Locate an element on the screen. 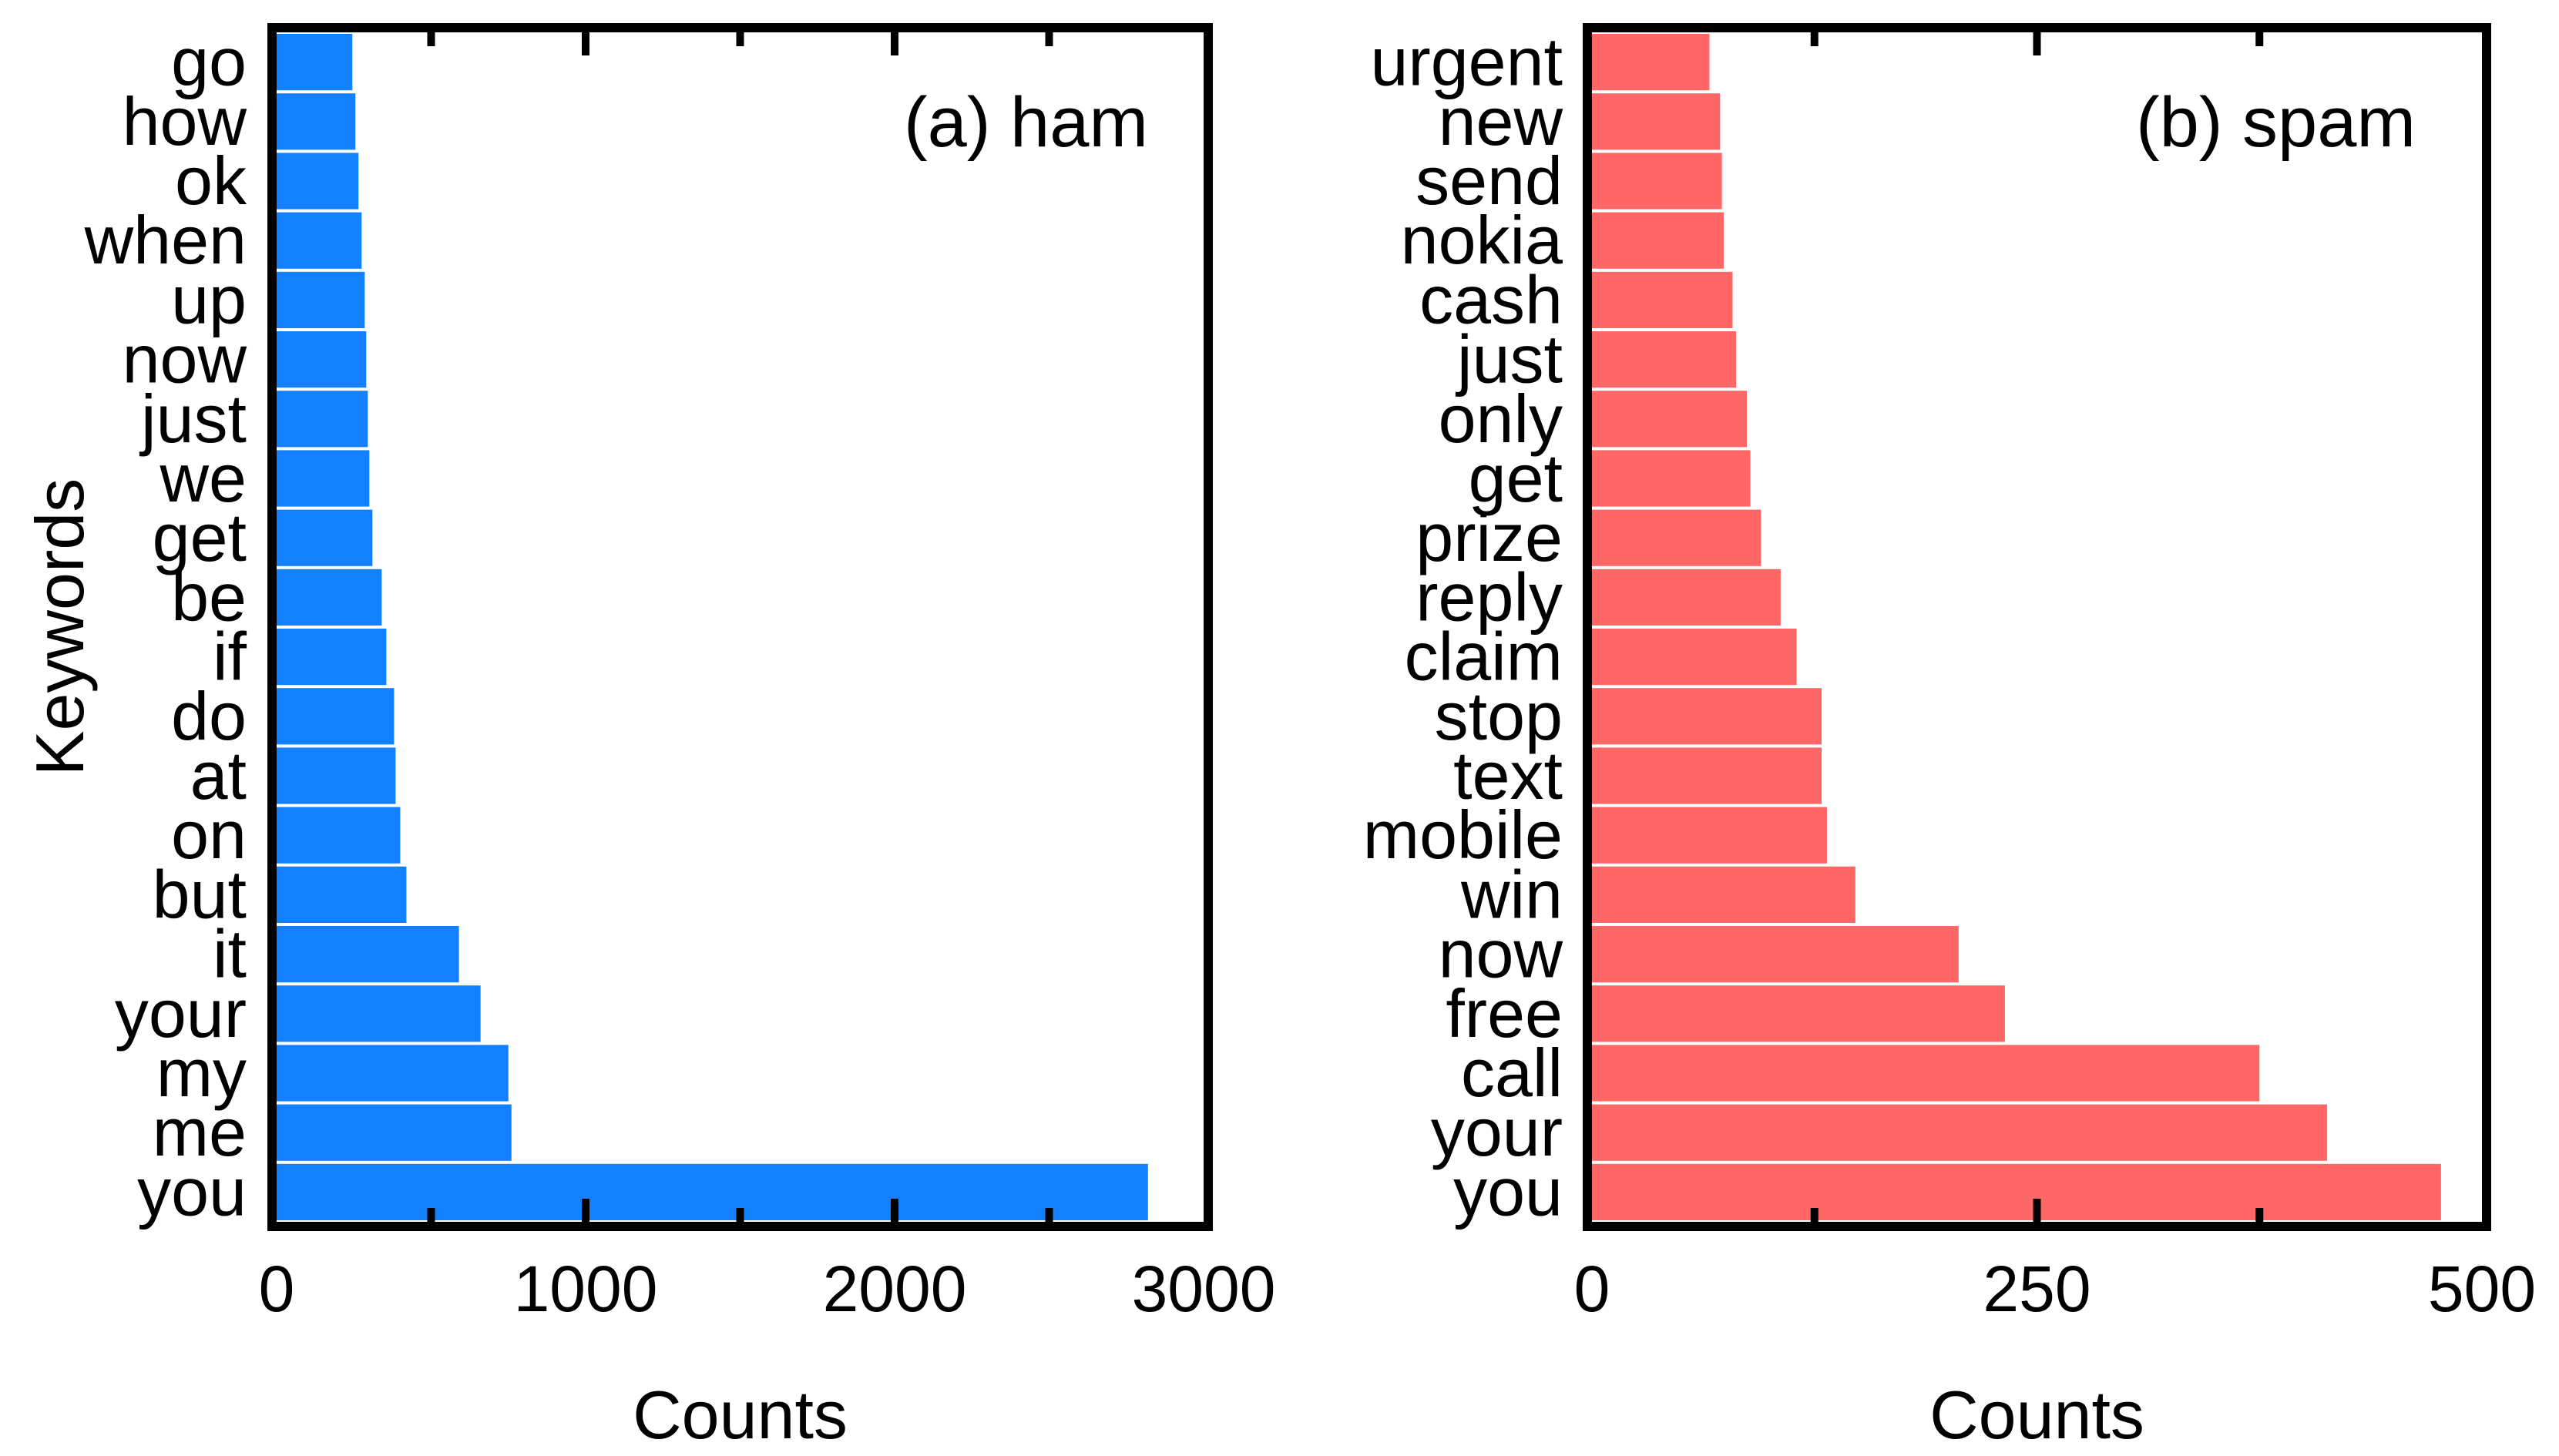 The width and height of the screenshot is (2559, 1456). category-label-if: if is located at coordinates (230, 657).